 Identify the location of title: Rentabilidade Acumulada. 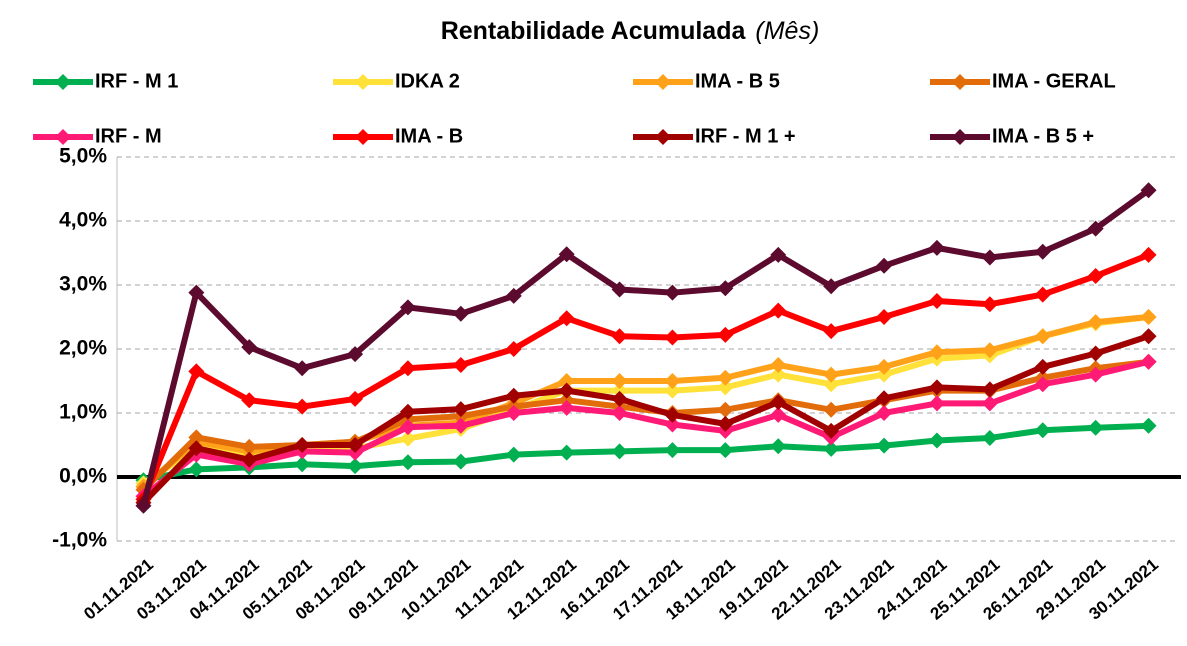
(594, 31).